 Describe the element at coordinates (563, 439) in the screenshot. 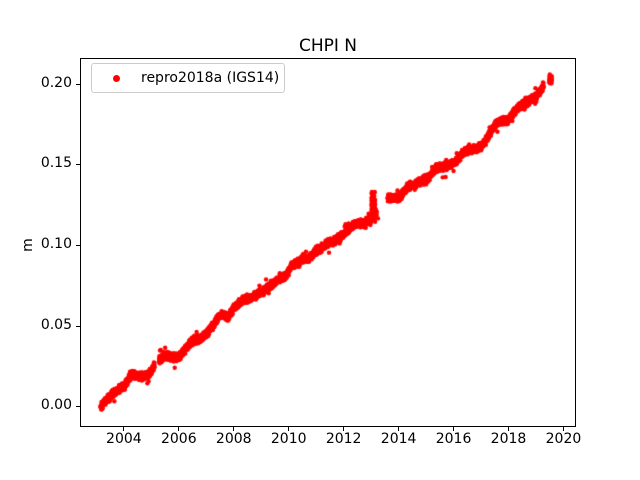

I see `x-tick-label: 2020` at that location.